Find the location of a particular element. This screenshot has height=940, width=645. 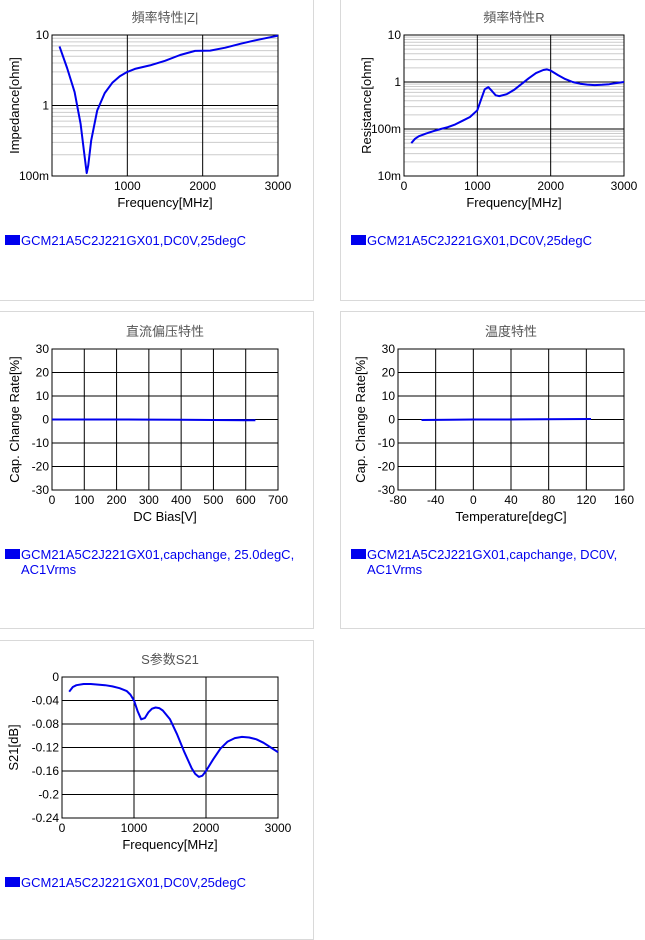

x-tick-label: 100 is located at coordinates (84, 500).